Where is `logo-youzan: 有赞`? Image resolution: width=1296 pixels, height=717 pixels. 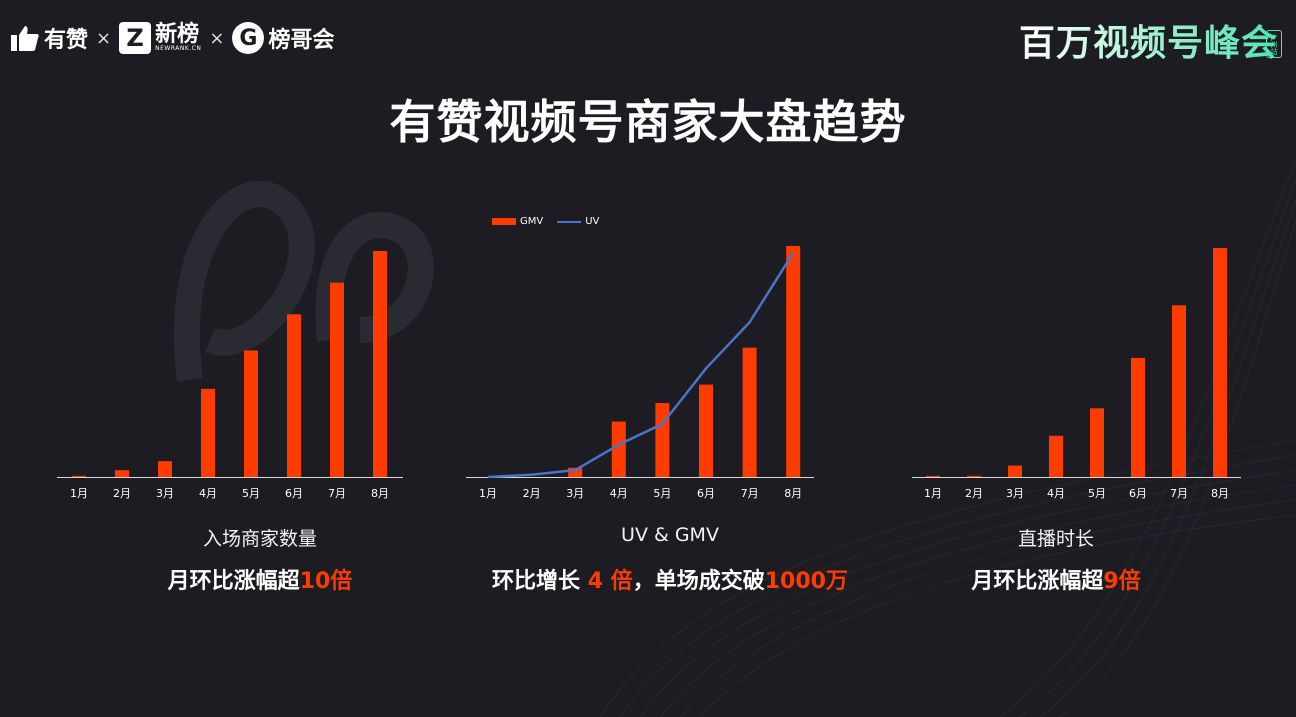
logo-youzan: 有赞 is located at coordinates (49, 38).